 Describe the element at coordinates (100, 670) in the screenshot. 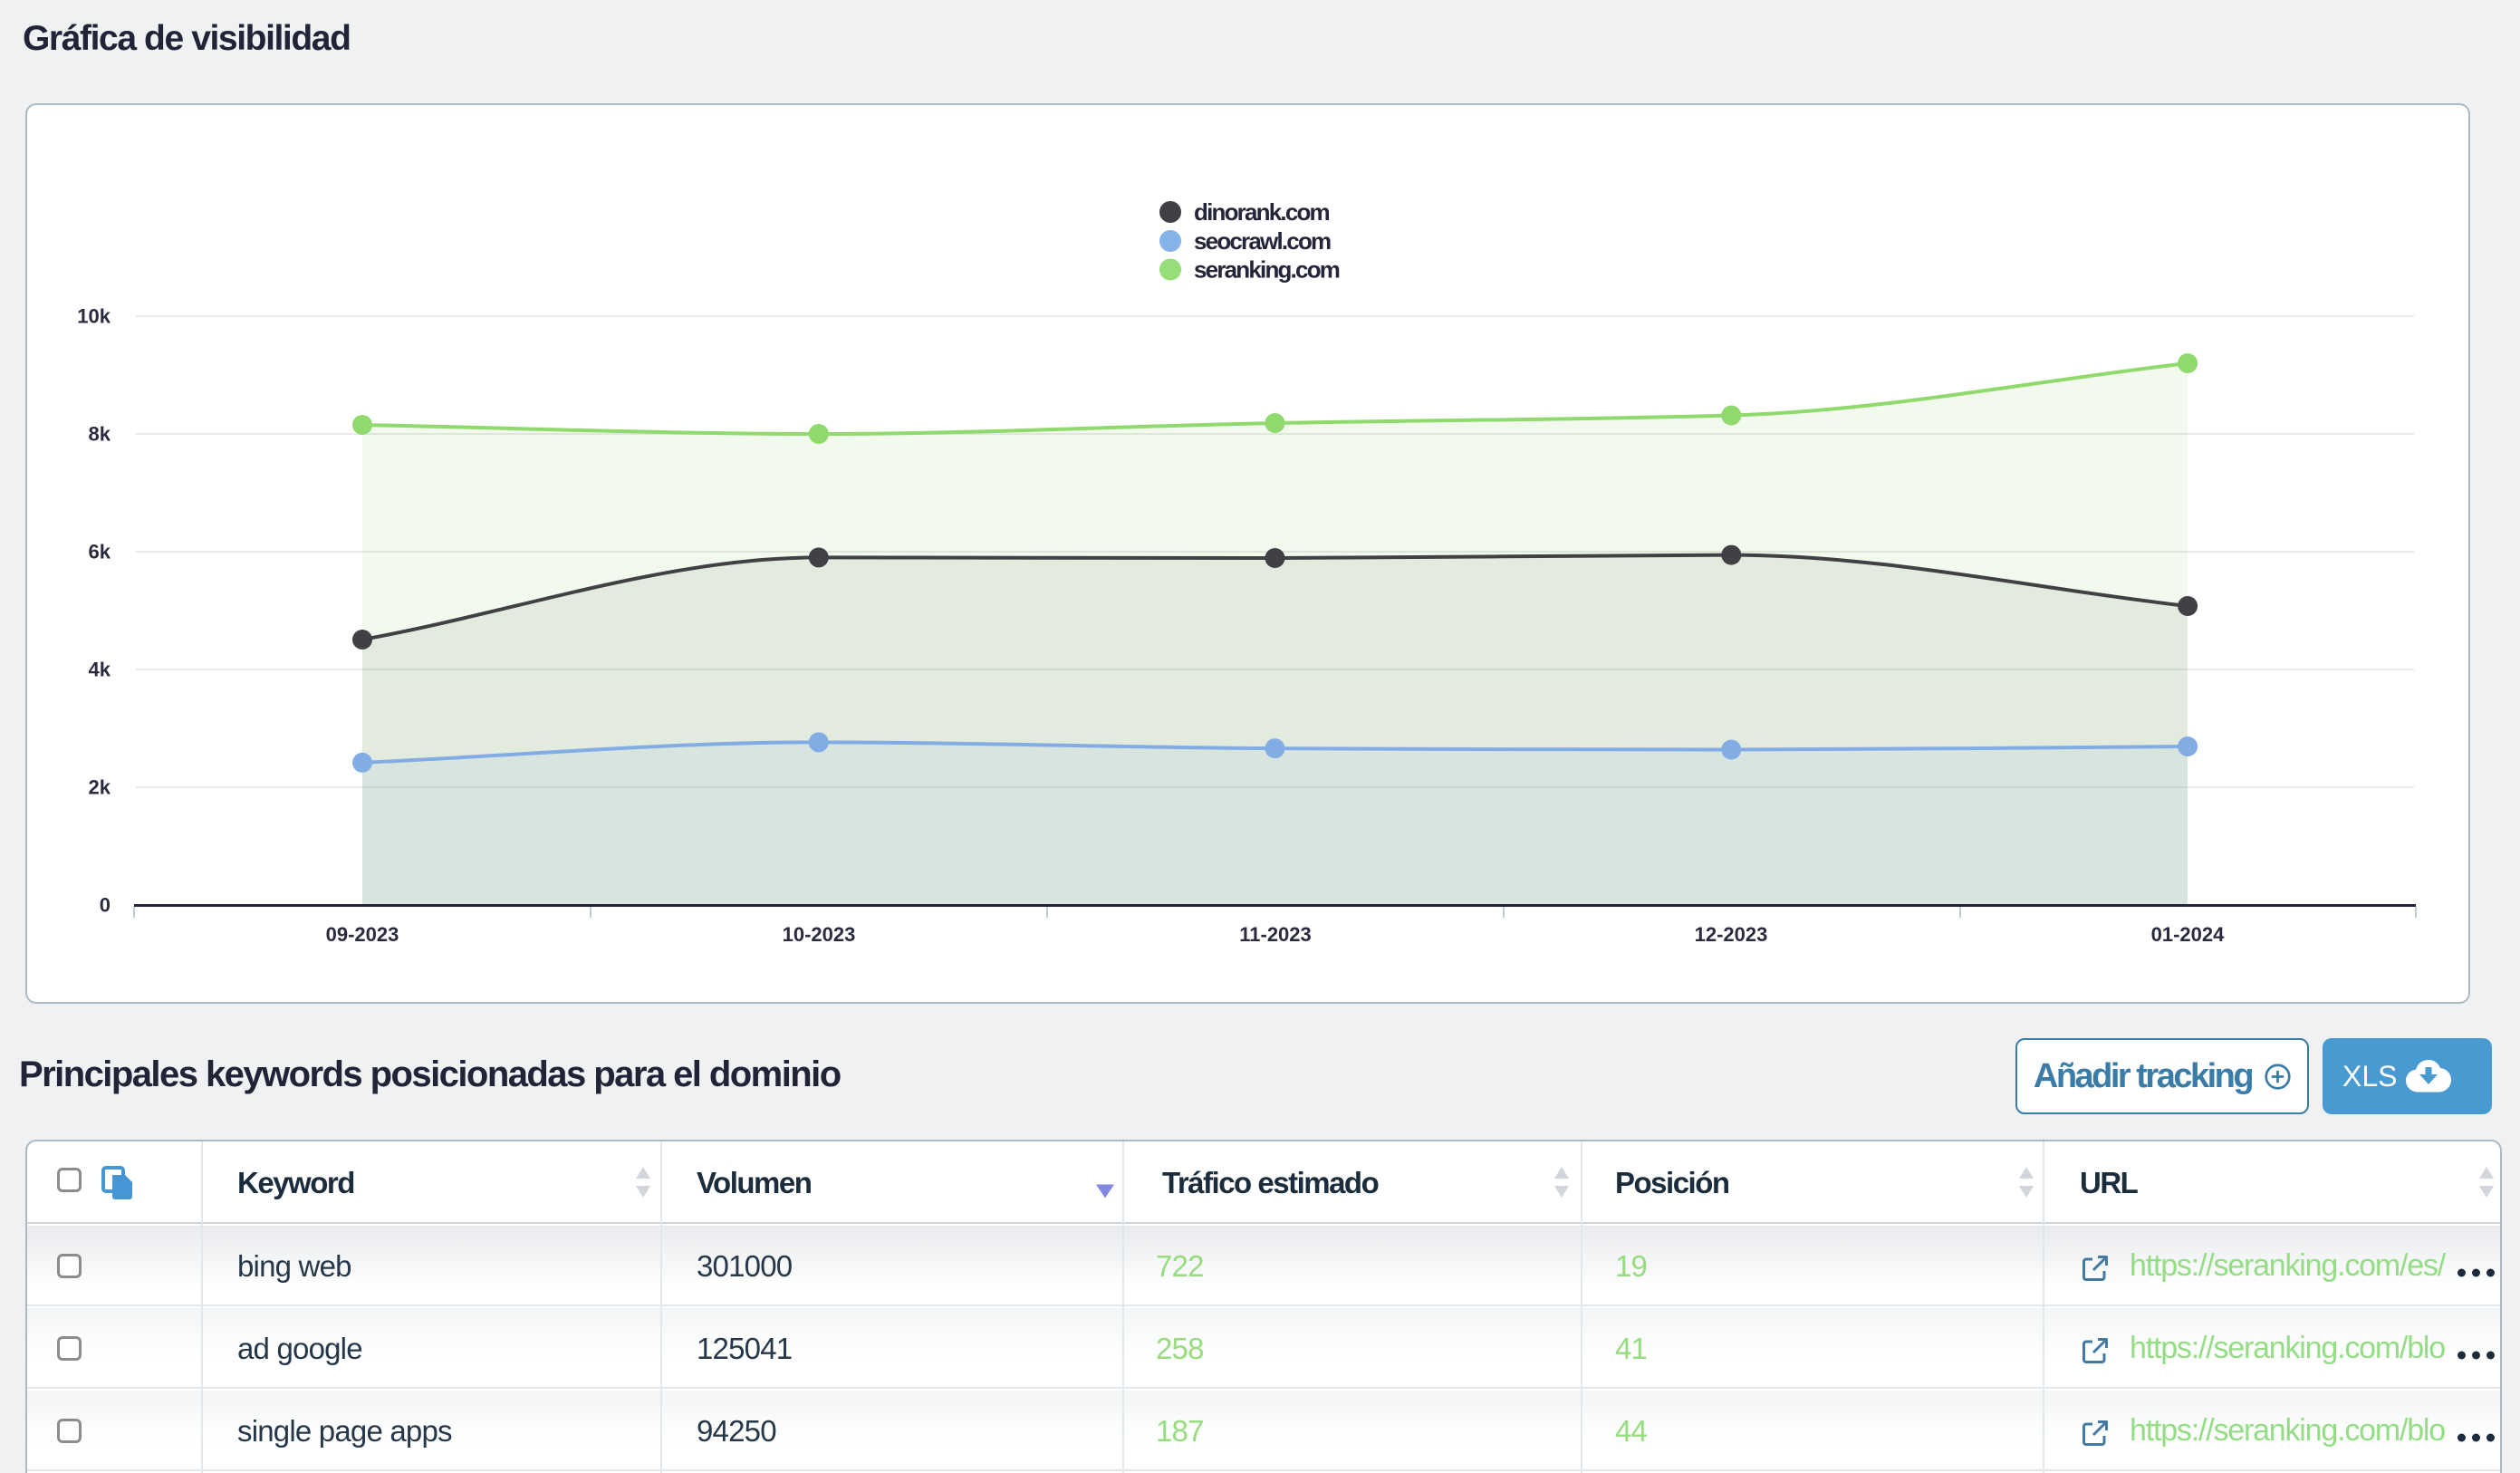

I see `svg-text: 4k` at that location.